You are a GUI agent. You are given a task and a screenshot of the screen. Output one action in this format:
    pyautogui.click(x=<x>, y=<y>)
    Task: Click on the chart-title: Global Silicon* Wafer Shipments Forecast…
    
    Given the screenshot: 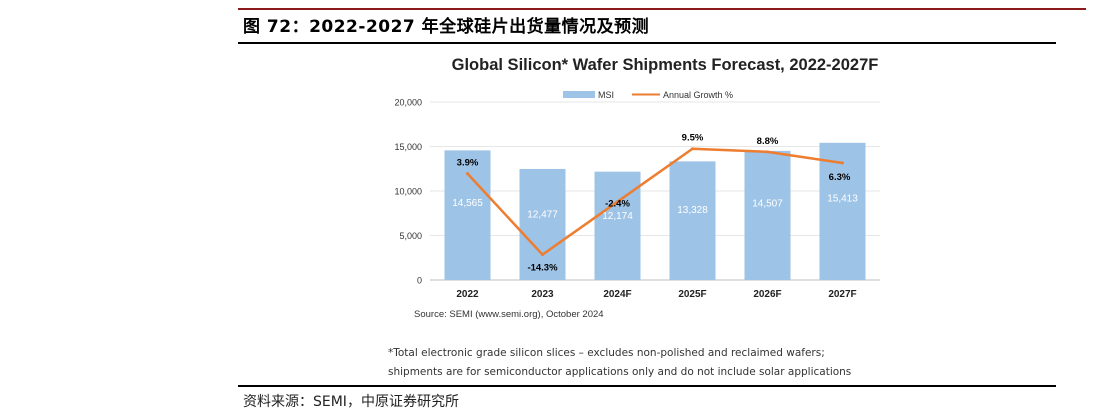 What is the action you would take?
    pyautogui.click(x=665, y=65)
    